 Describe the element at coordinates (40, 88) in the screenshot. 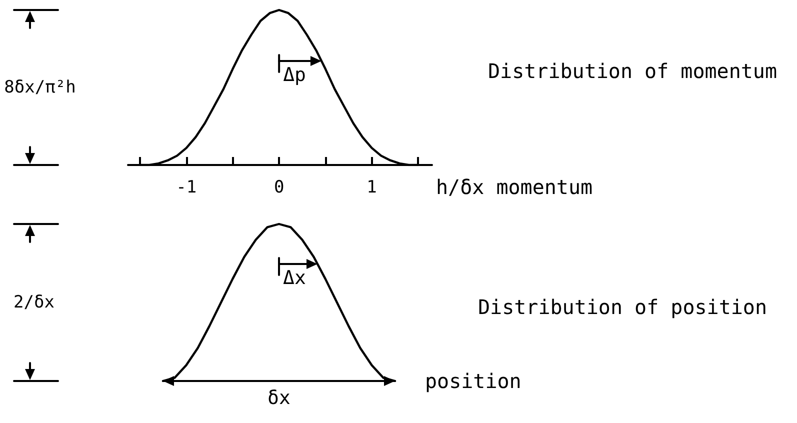

I see `text: 8δx/π²h` at that location.